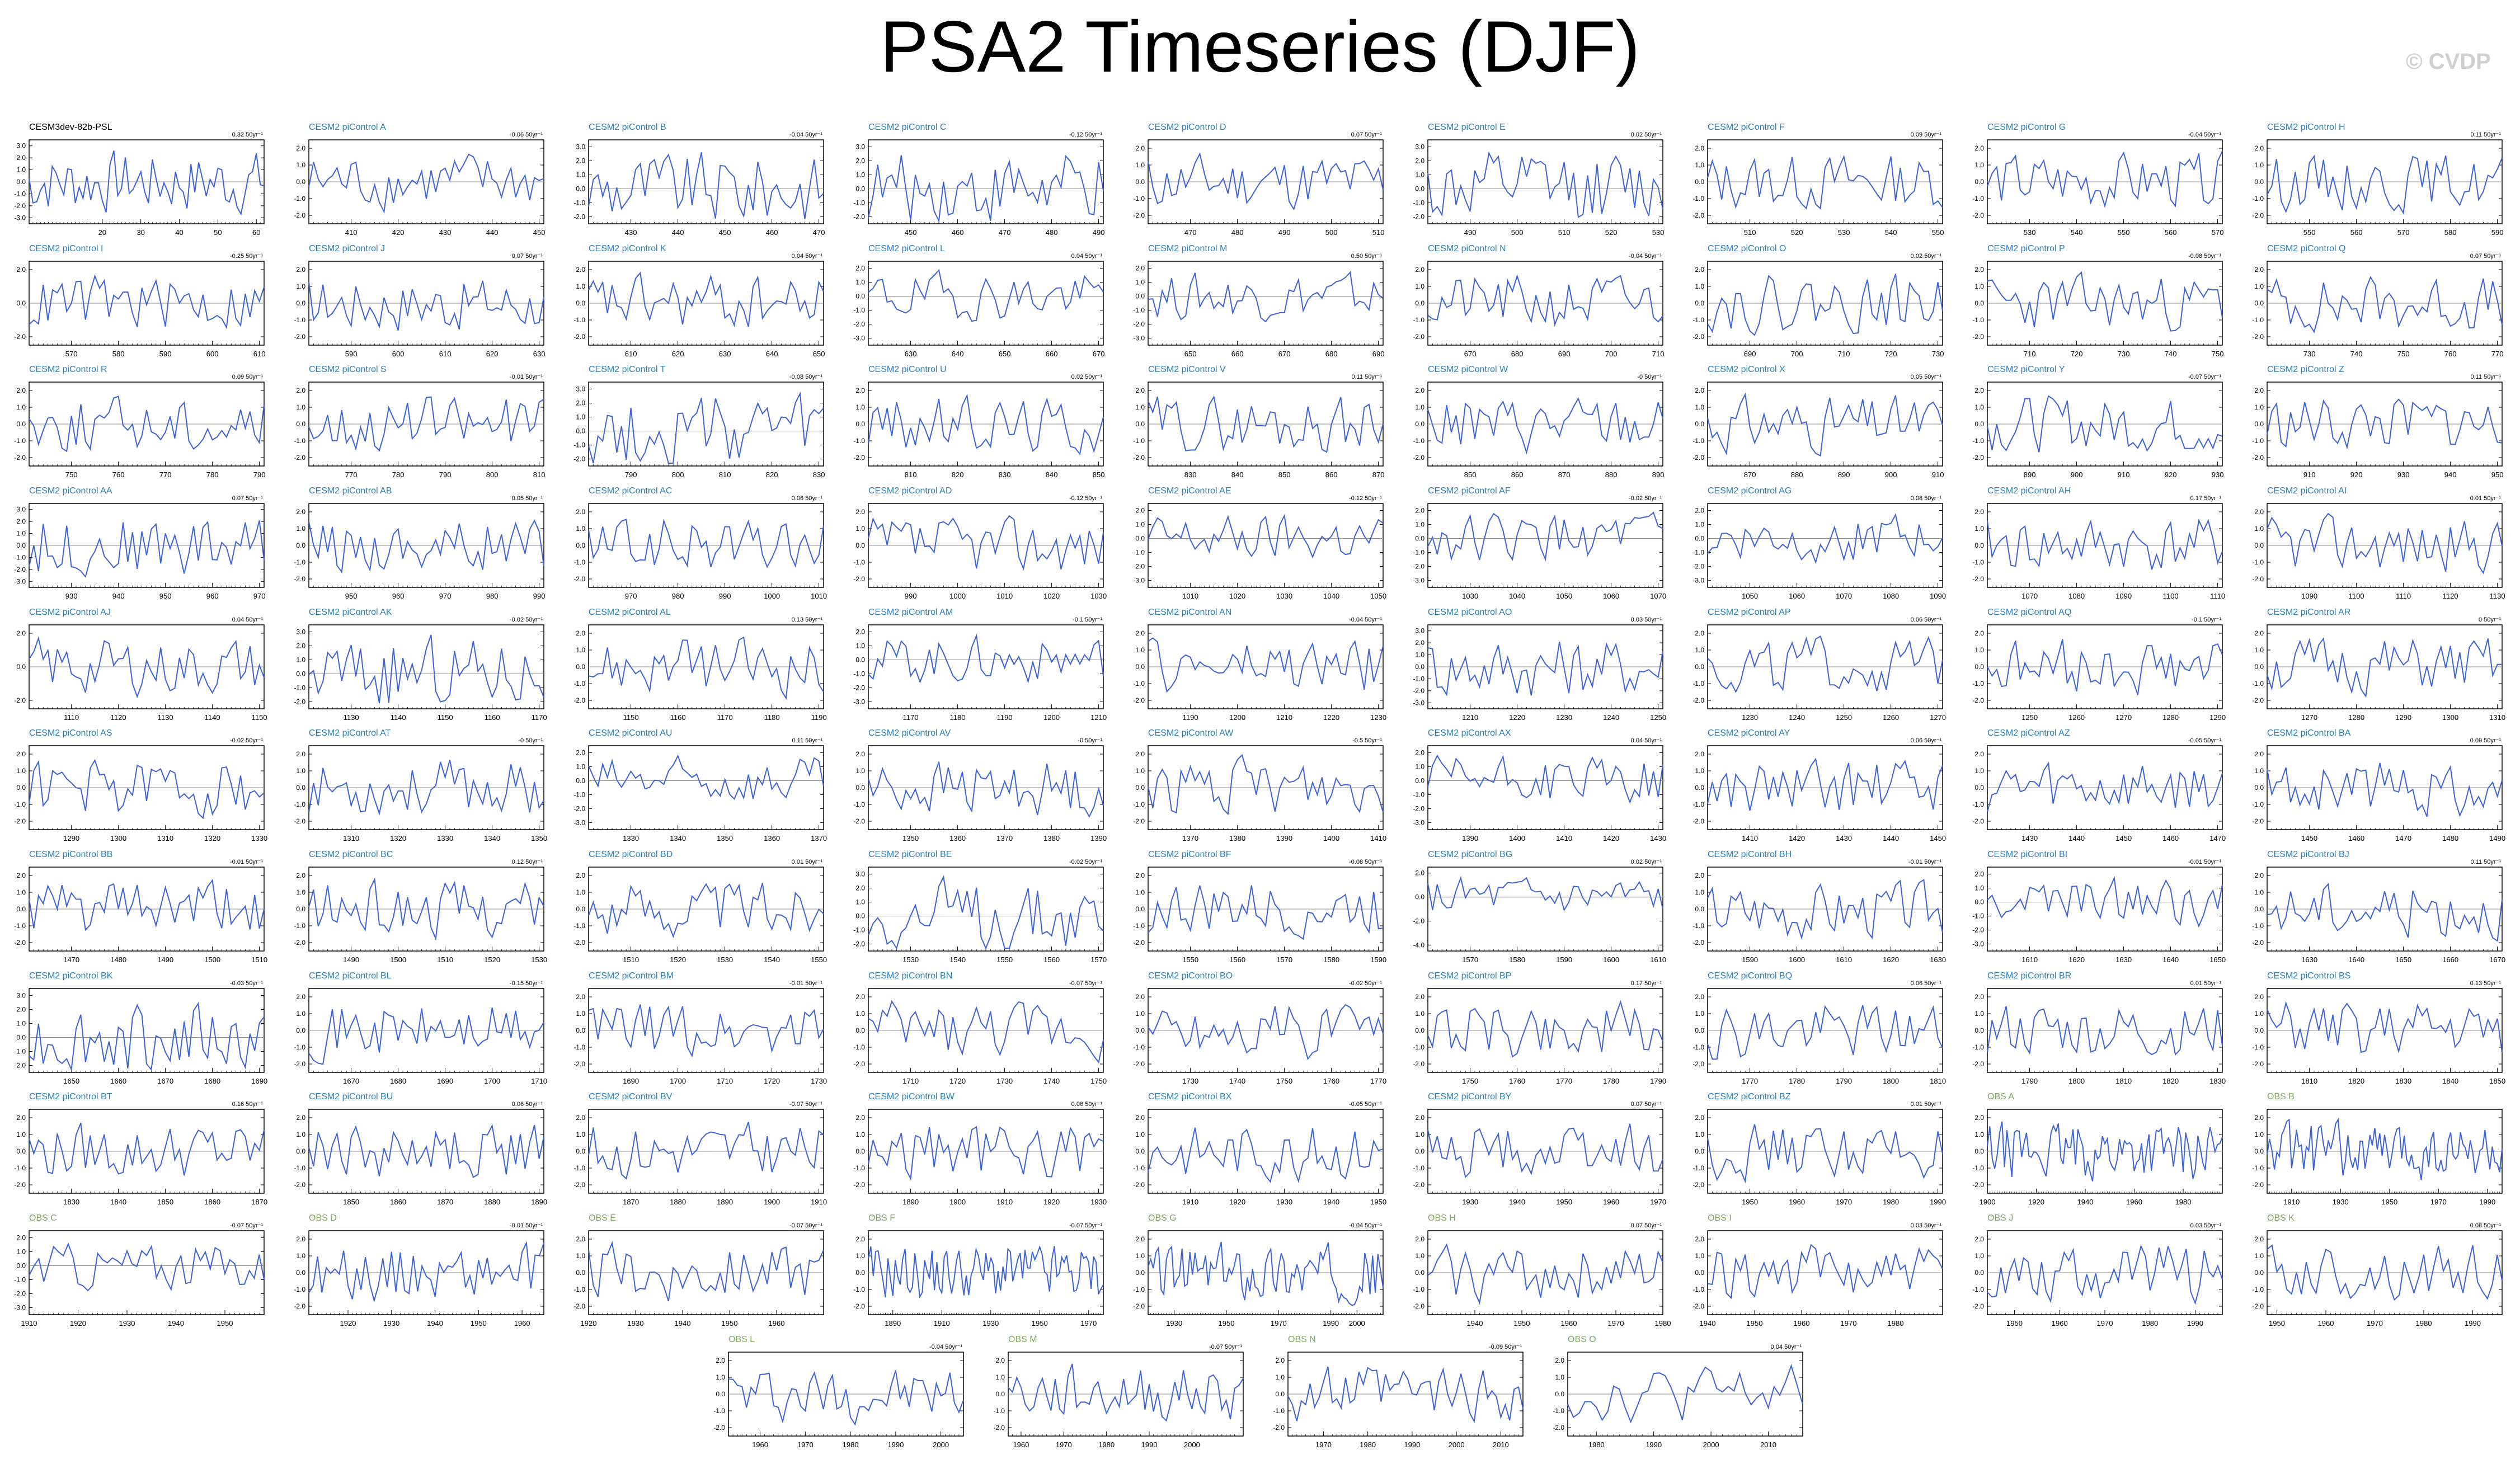 The height and width of the screenshot is (1464, 2520). What do you see at coordinates (1747, 127) in the screenshot?
I see `panel-label: CESM2 piControl F` at bounding box center [1747, 127].